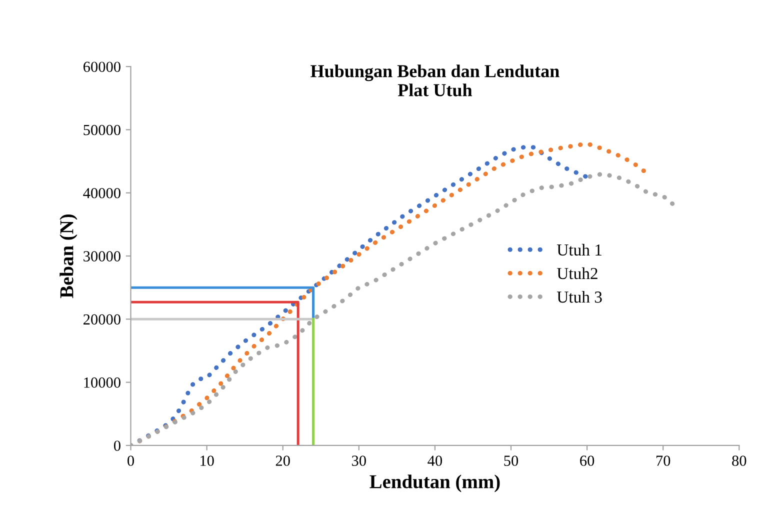  I want to click on legend-label: Utuh2, so click(577, 273).